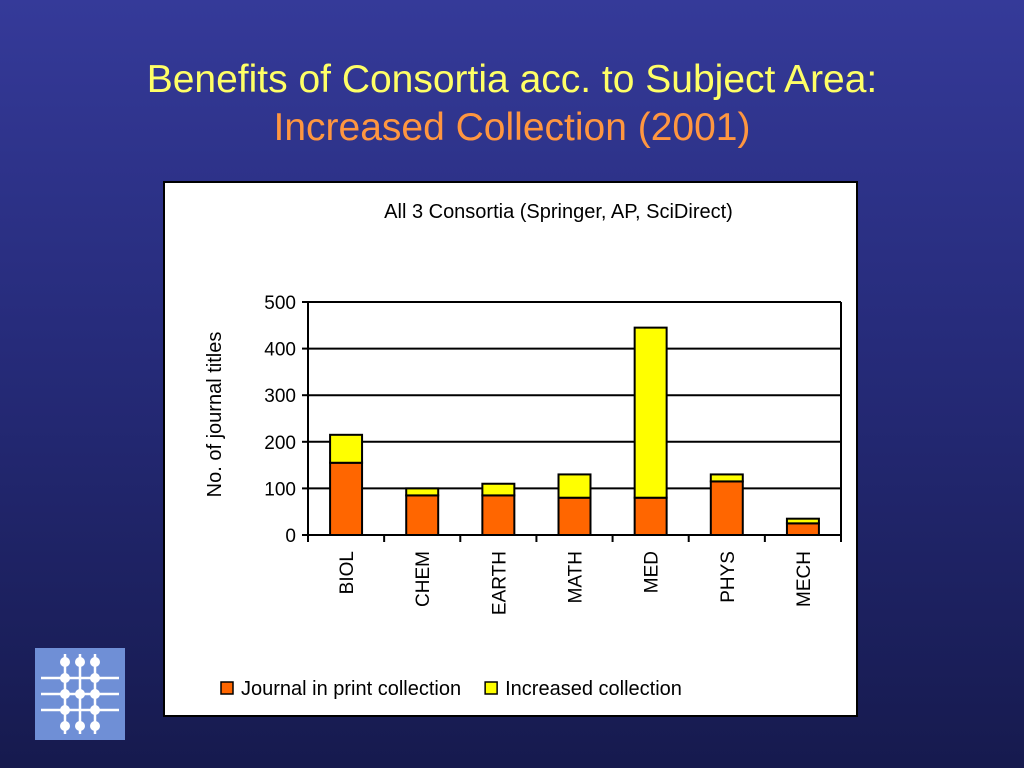  Describe the element at coordinates (512, 127) in the screenshot. I see `title-line-2: Increased Collection (2001)` at that location.